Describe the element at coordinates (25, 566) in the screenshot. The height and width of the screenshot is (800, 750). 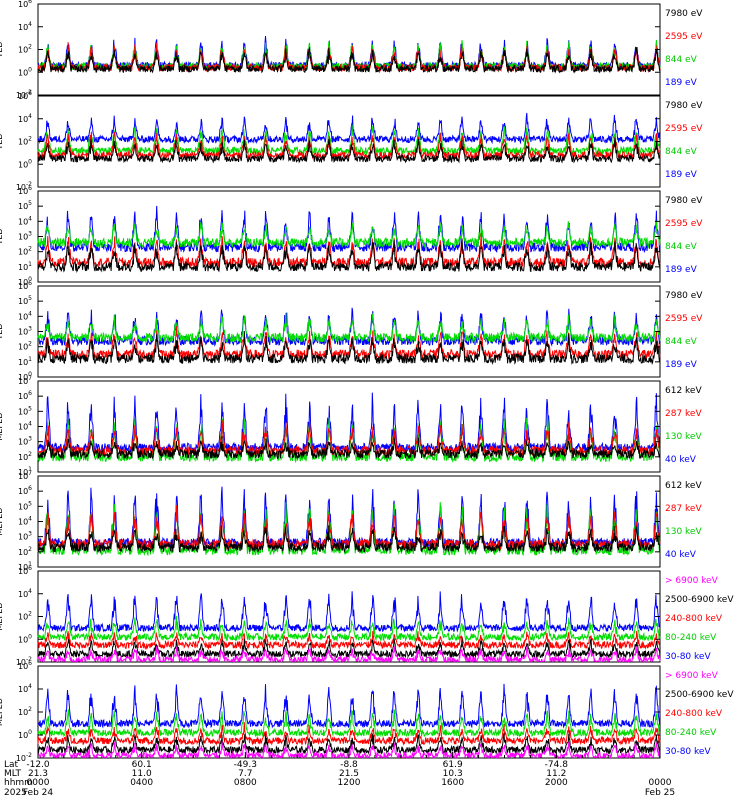
I see `panel-6-ytick-label: 10¹` at that location.